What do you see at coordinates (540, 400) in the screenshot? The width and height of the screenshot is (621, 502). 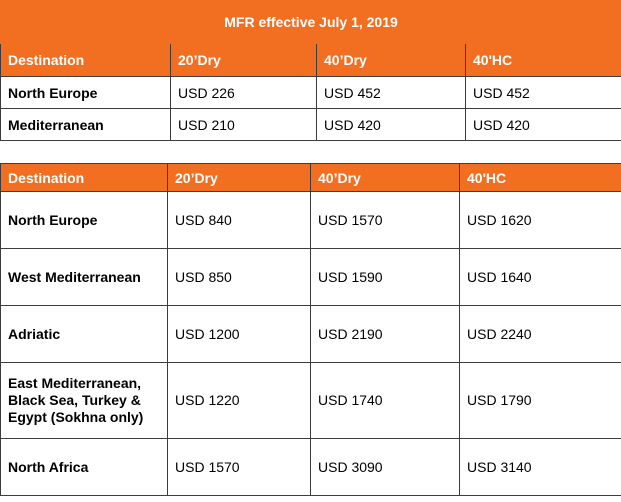 I see `rate-cell: USD 1790` at bounding box center [540, 400].